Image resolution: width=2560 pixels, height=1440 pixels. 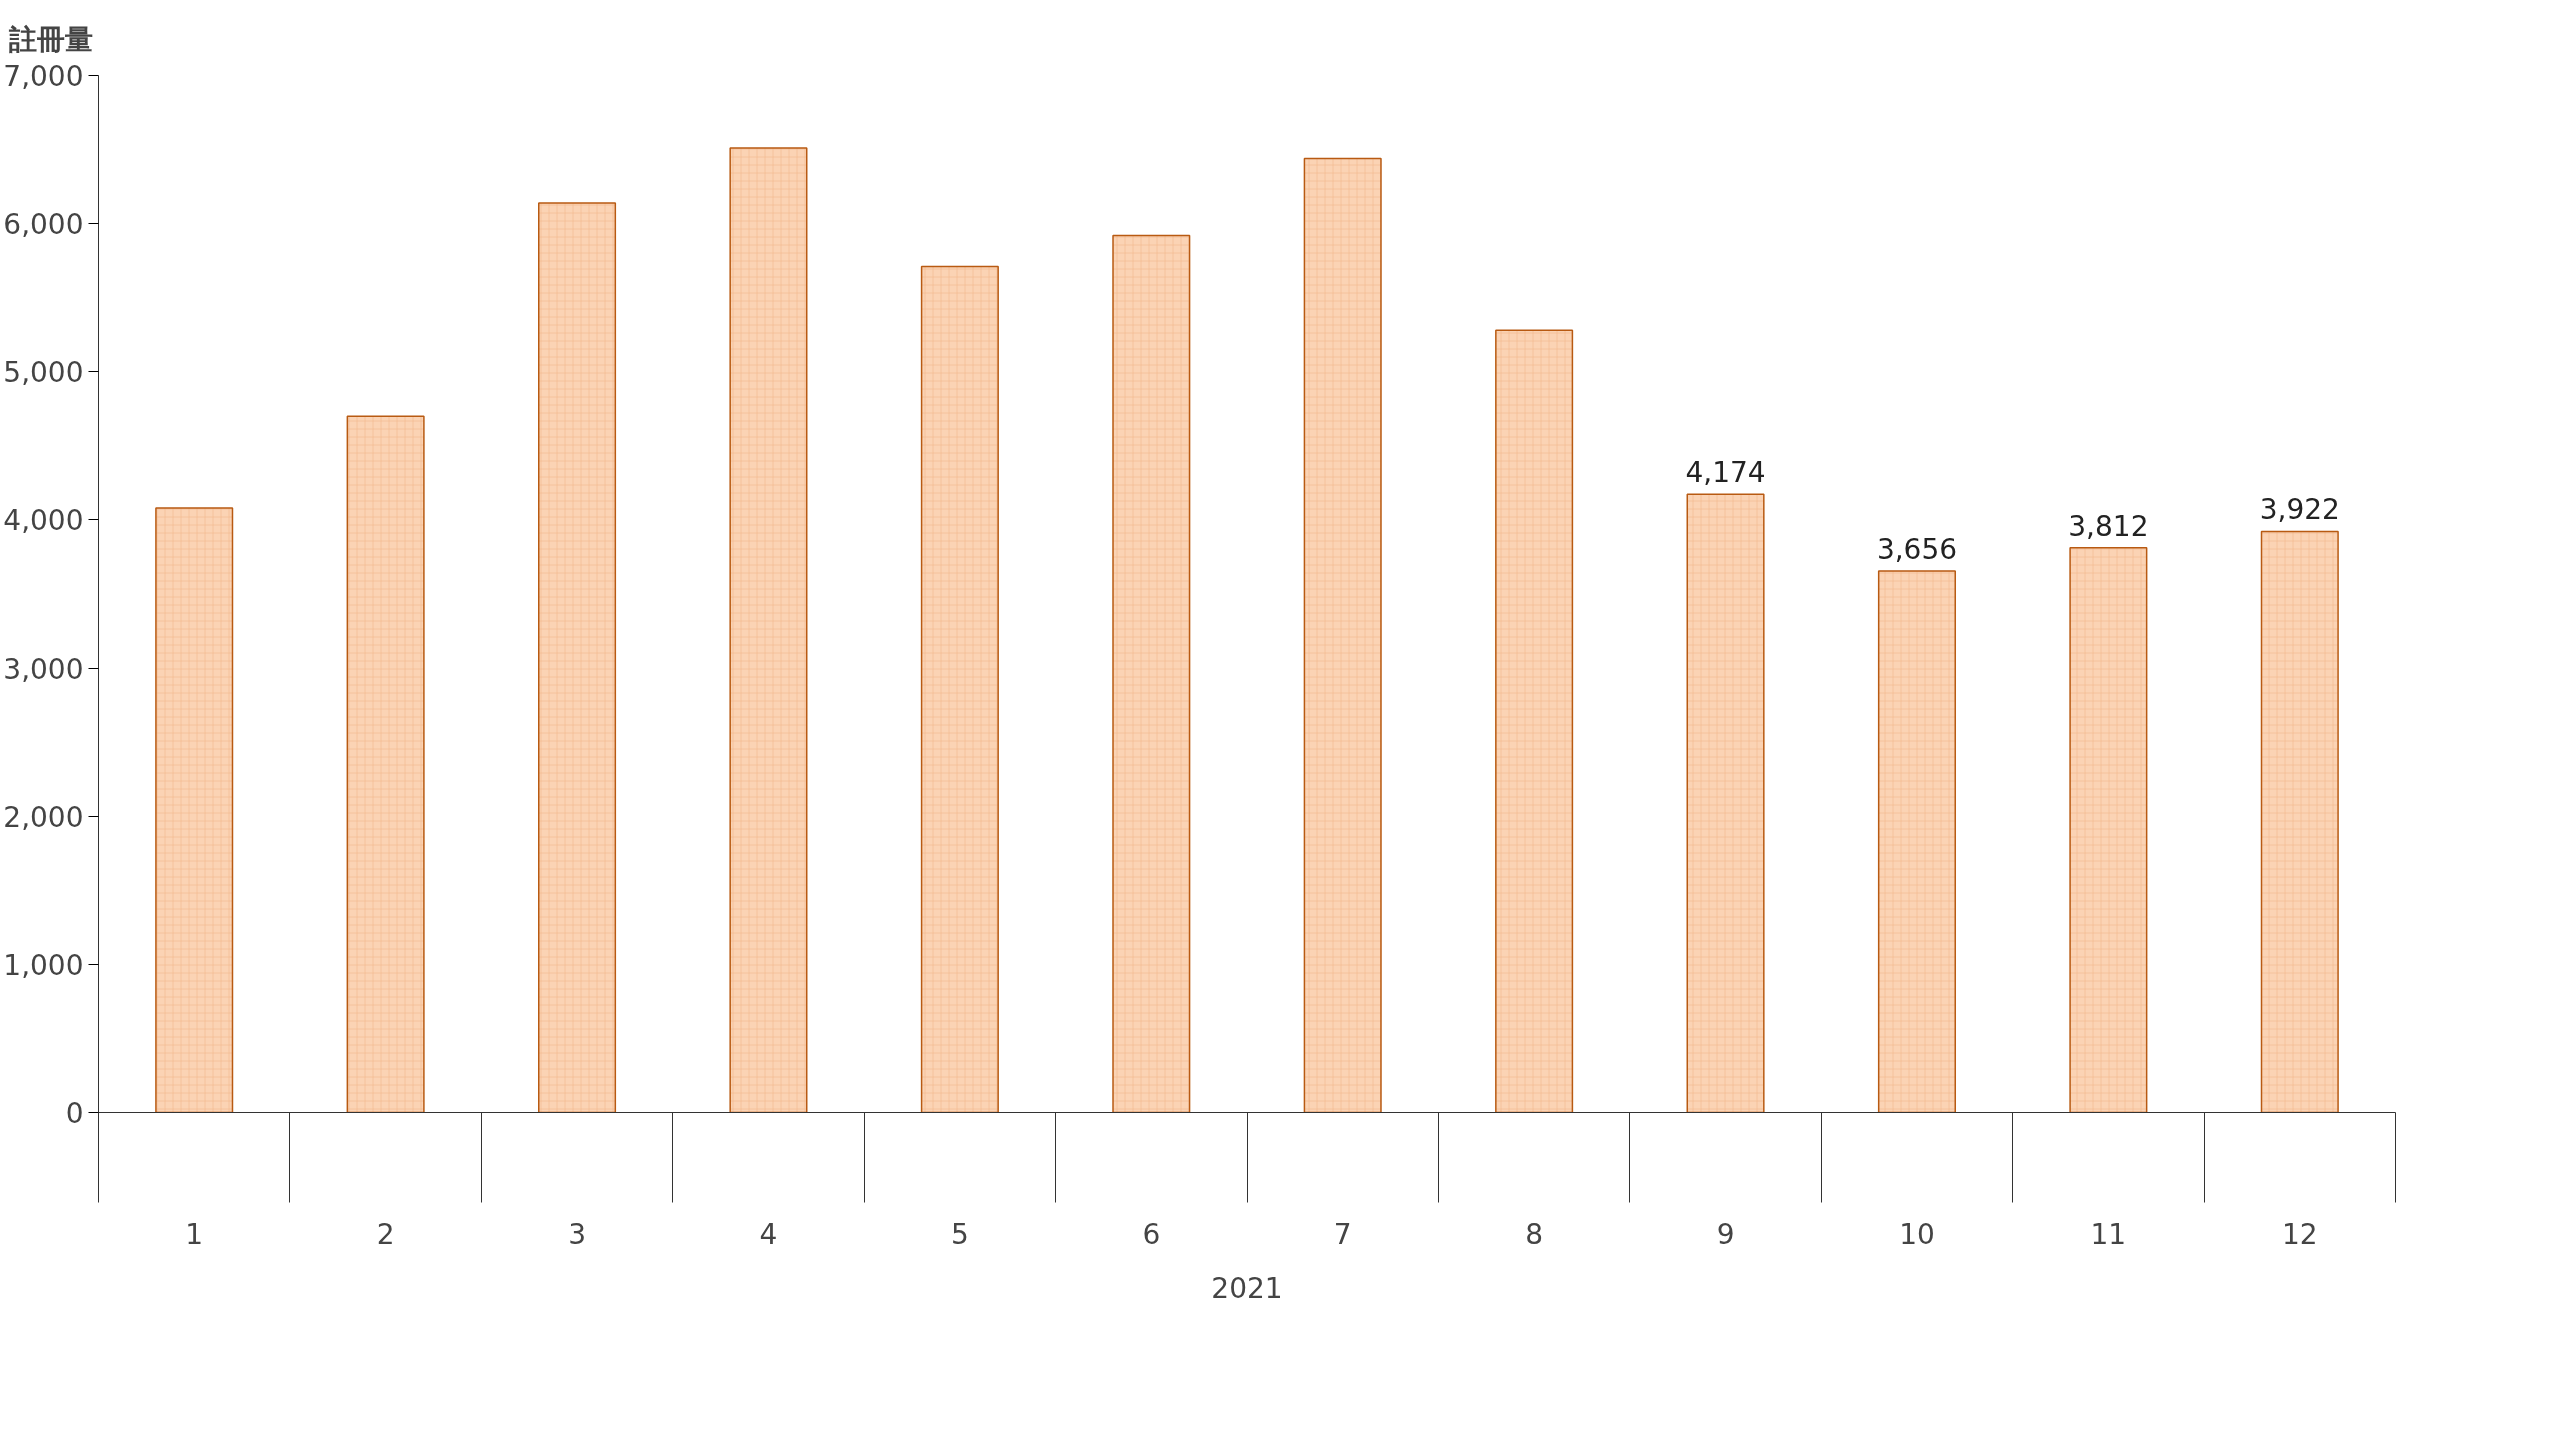 I want to click on x-tick-label: 12, so click(x=2299, y=1234).